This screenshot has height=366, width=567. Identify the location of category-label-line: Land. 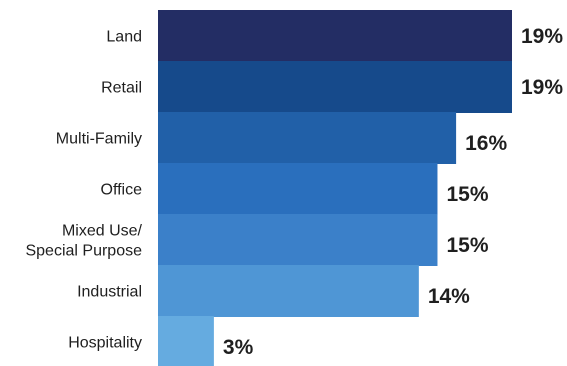
(124, 37).